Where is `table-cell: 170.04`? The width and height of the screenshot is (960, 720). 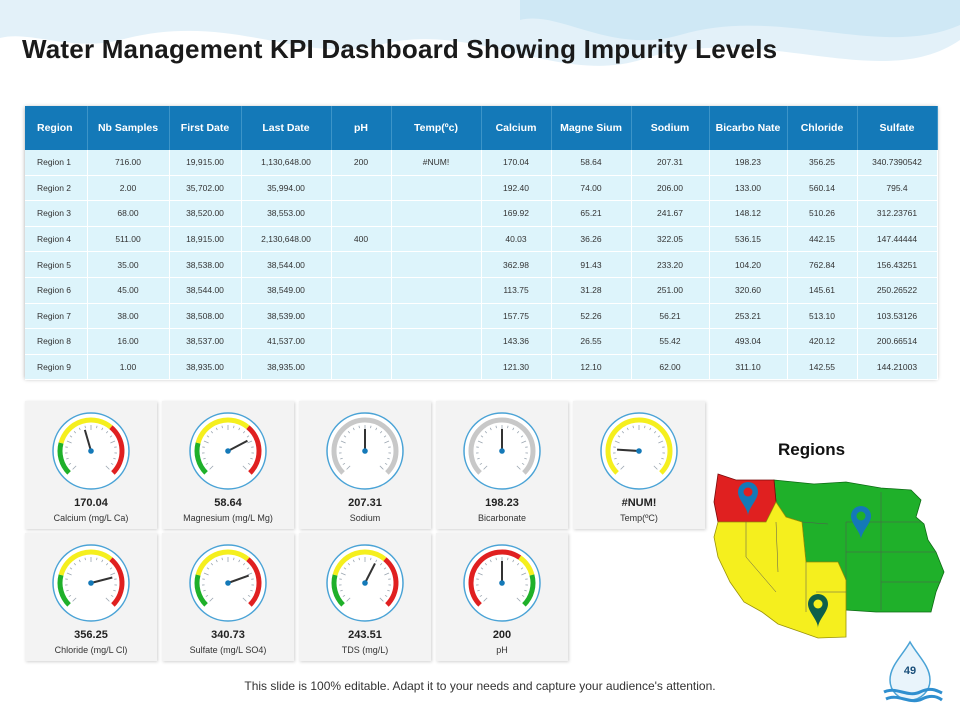
table-cell: 170.04 is located at coordinates (516, 163).